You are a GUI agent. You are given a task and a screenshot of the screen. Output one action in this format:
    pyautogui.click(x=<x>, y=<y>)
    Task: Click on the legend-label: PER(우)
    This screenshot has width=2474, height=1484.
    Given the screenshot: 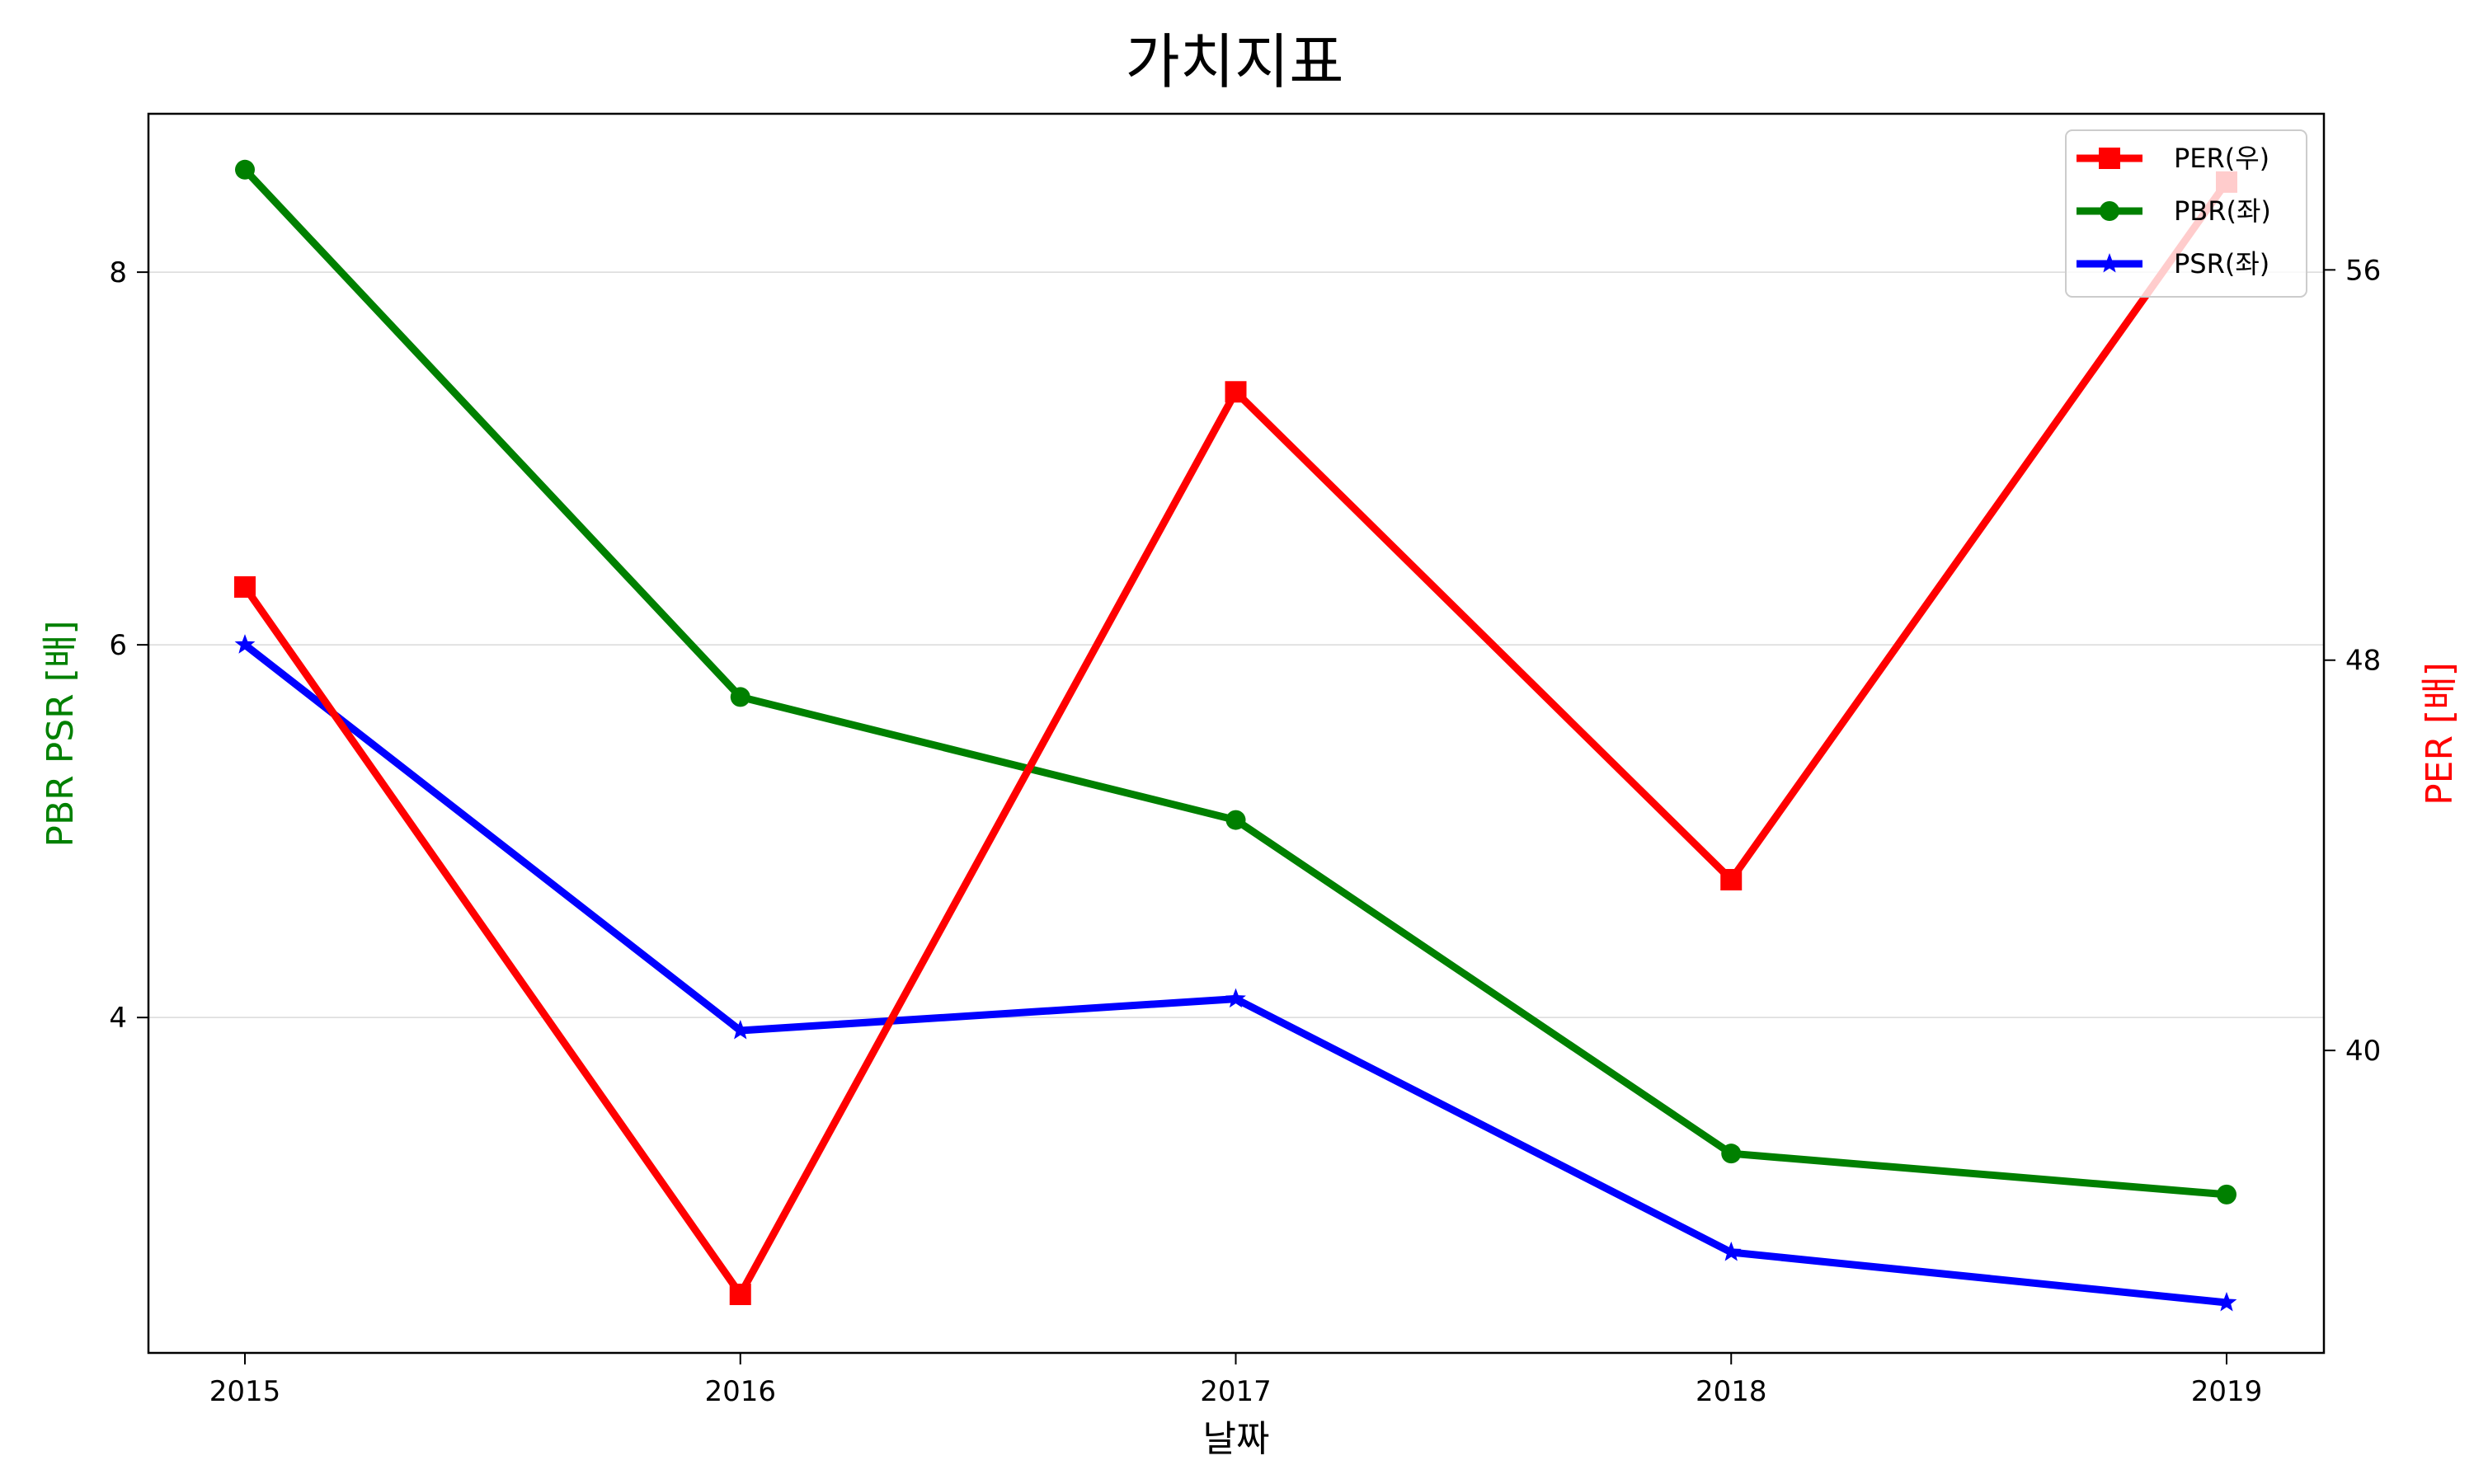 What is the action you would take?
    pyautogui.click(x=2221, y=158)
    